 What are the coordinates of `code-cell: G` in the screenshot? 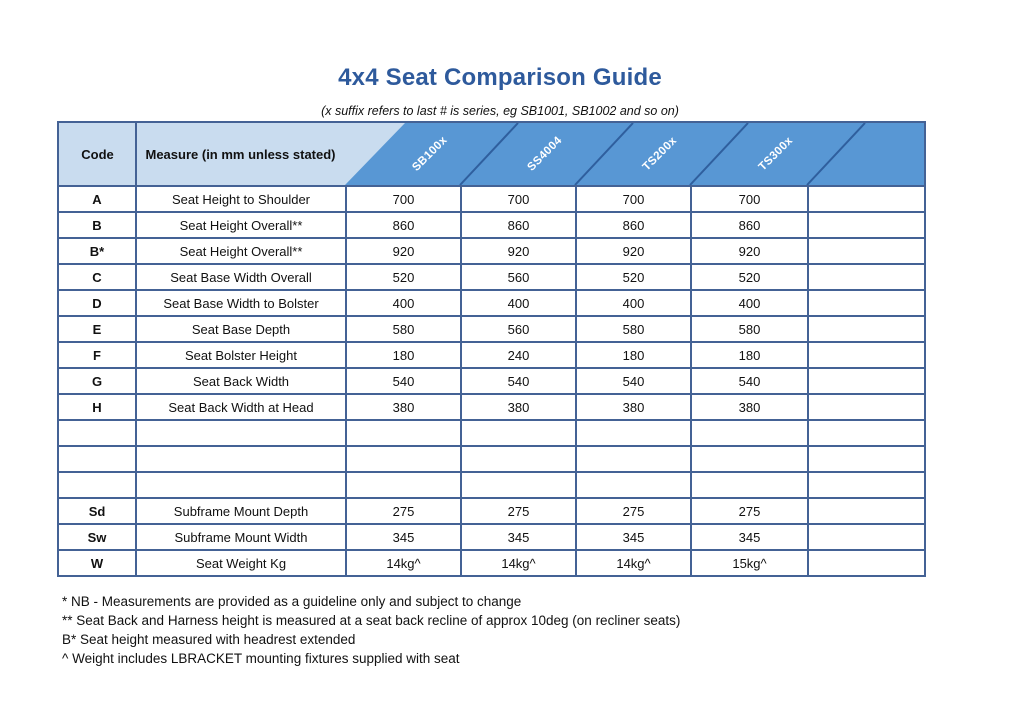 It's located at (97, 381).